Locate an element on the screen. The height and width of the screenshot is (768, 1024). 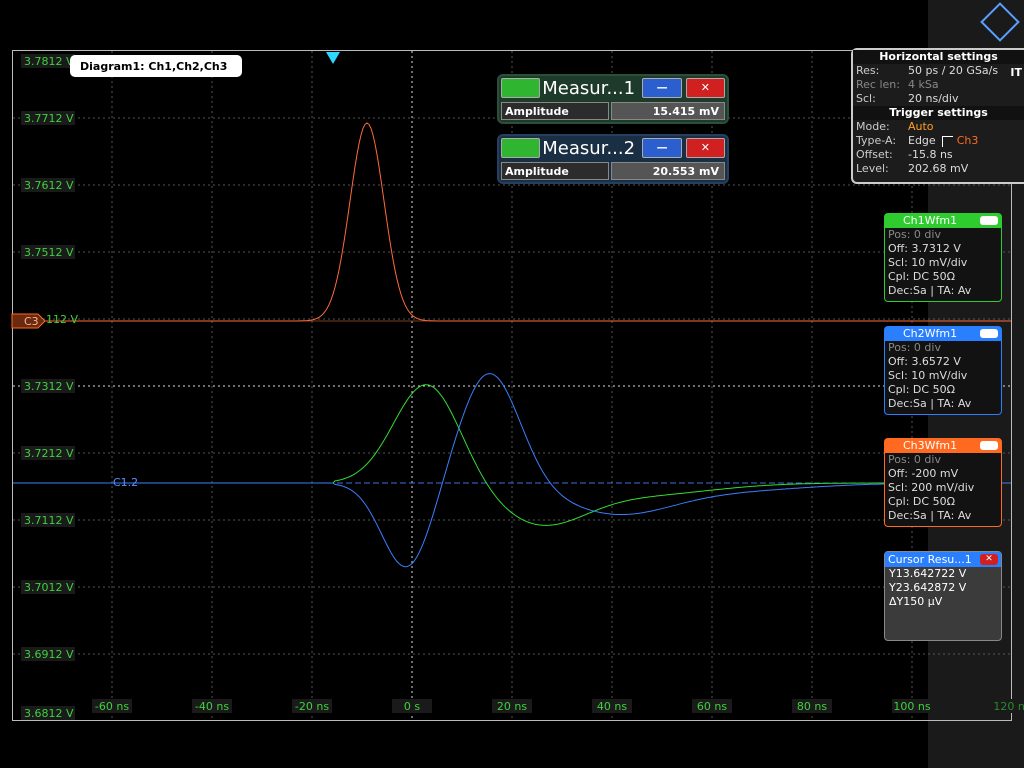
setting-key: Level: is located at coordinates (872, 168).